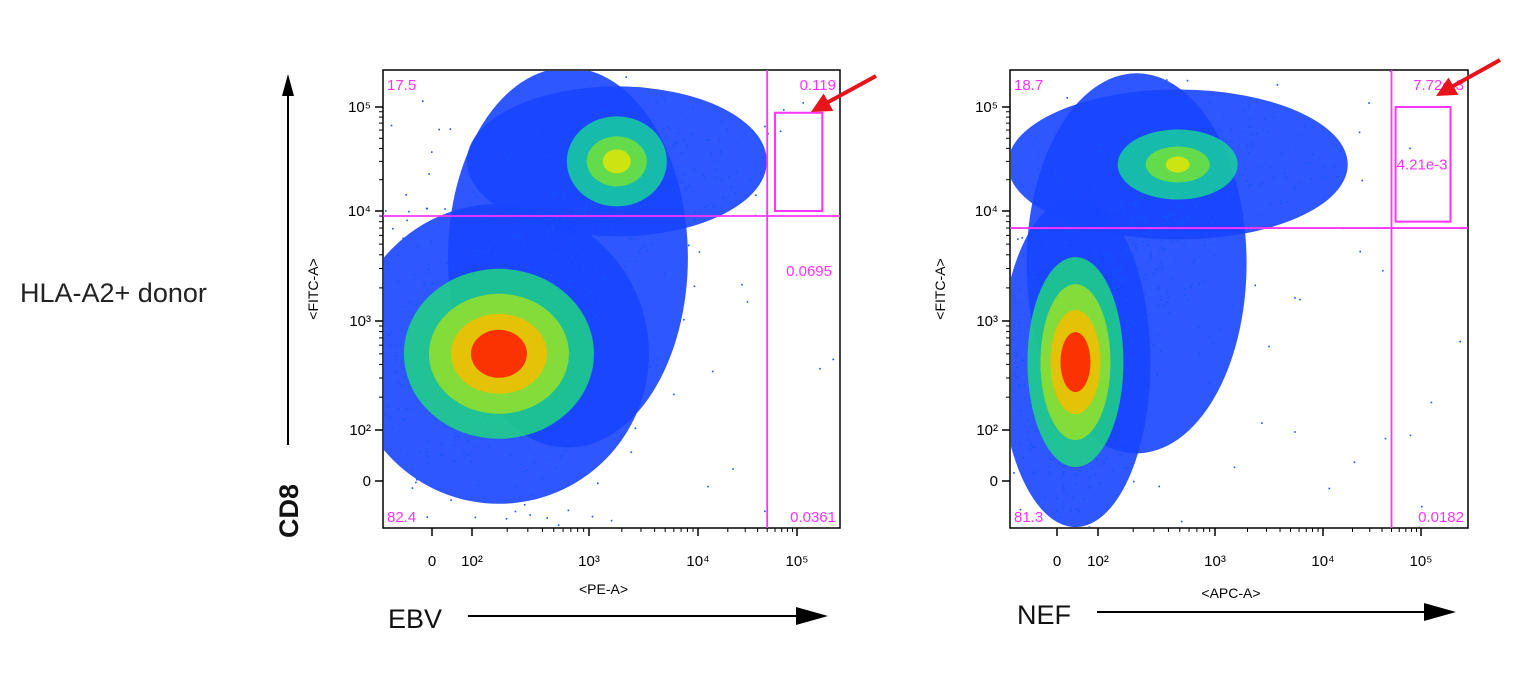 This screenshot has height=689, width=1536. What do you see at coordinates (994, 481) in the screenshot?
I see `y-tick-label: 0` at bounding box center [994, 481].